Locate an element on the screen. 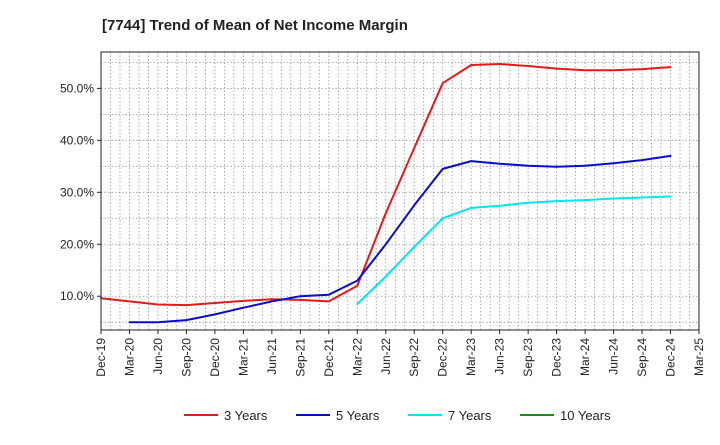 This screenshot has width=720, height=445. x-tick-label: Mar-20 is located at coordinates (129, 357).